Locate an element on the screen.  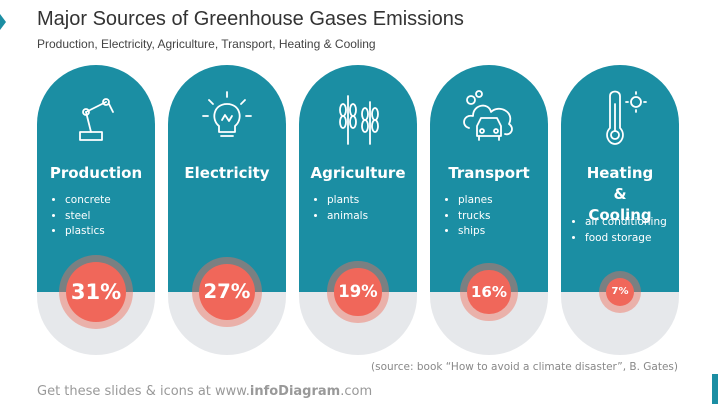
bullet-item: ships is located at coordinates (475, 232).